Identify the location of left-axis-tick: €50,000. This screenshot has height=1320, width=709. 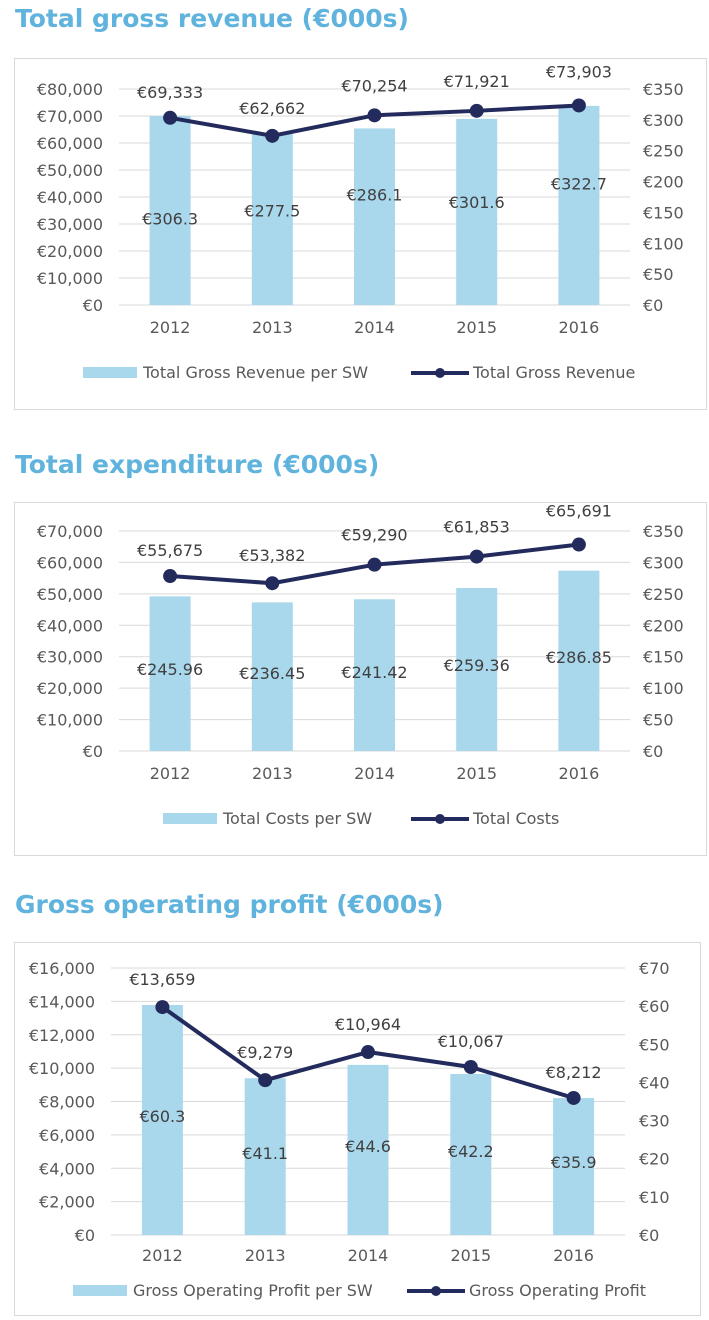
(70, 594).